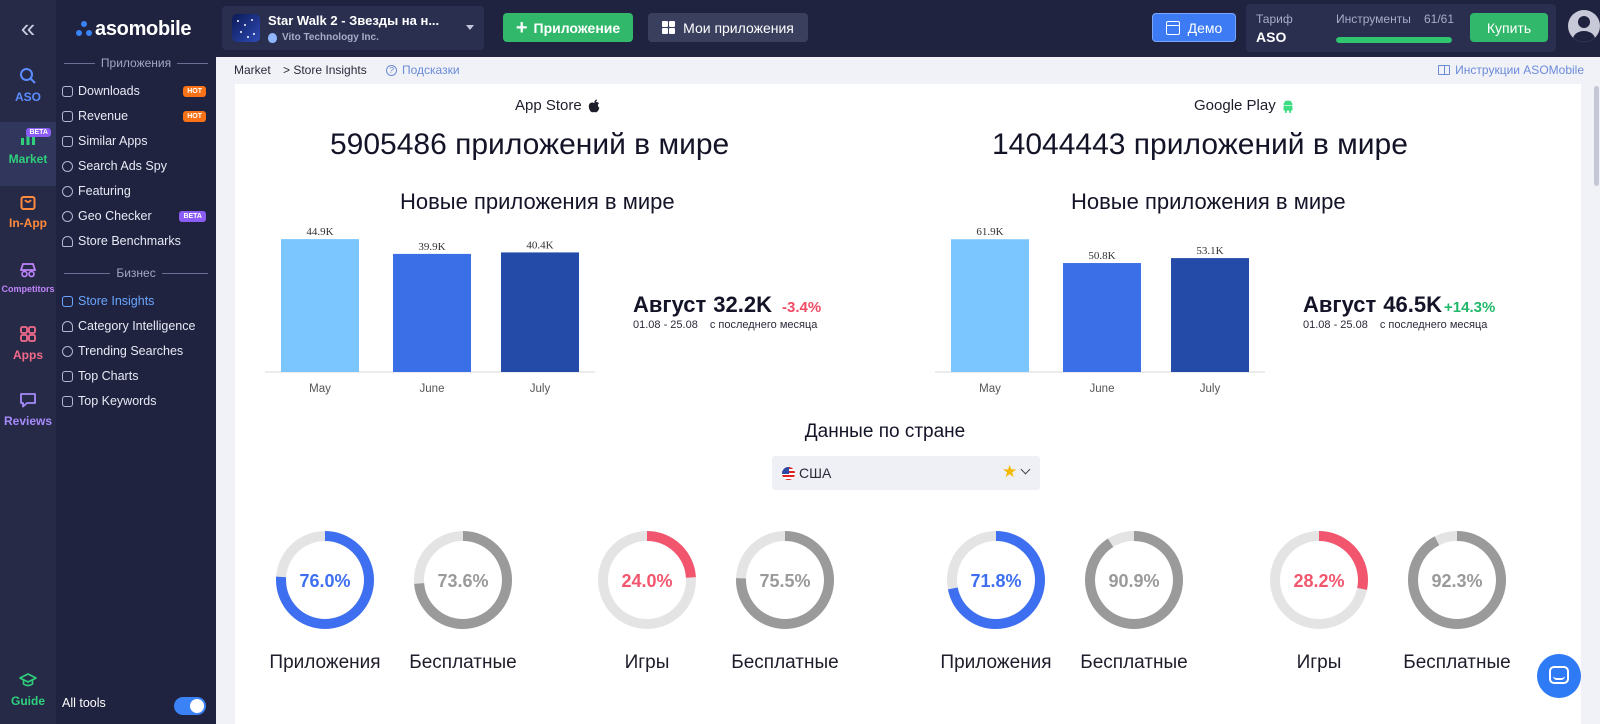 This screenshot has height=724, width=1600. What do you see at coordinates (1584, 26) in the screenshot?
I see `user-avatar` at bounding box center [1584, 26].